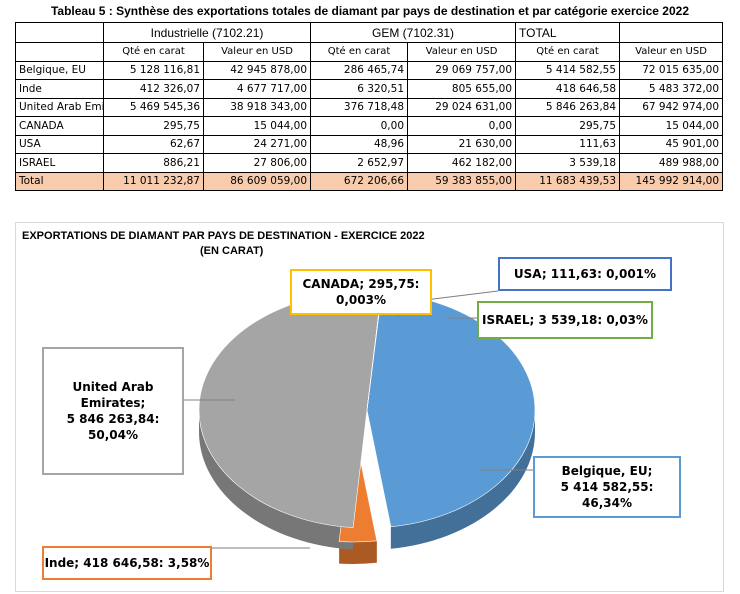  I want to click on table-cell: 24 271,00, so click(257, 144).